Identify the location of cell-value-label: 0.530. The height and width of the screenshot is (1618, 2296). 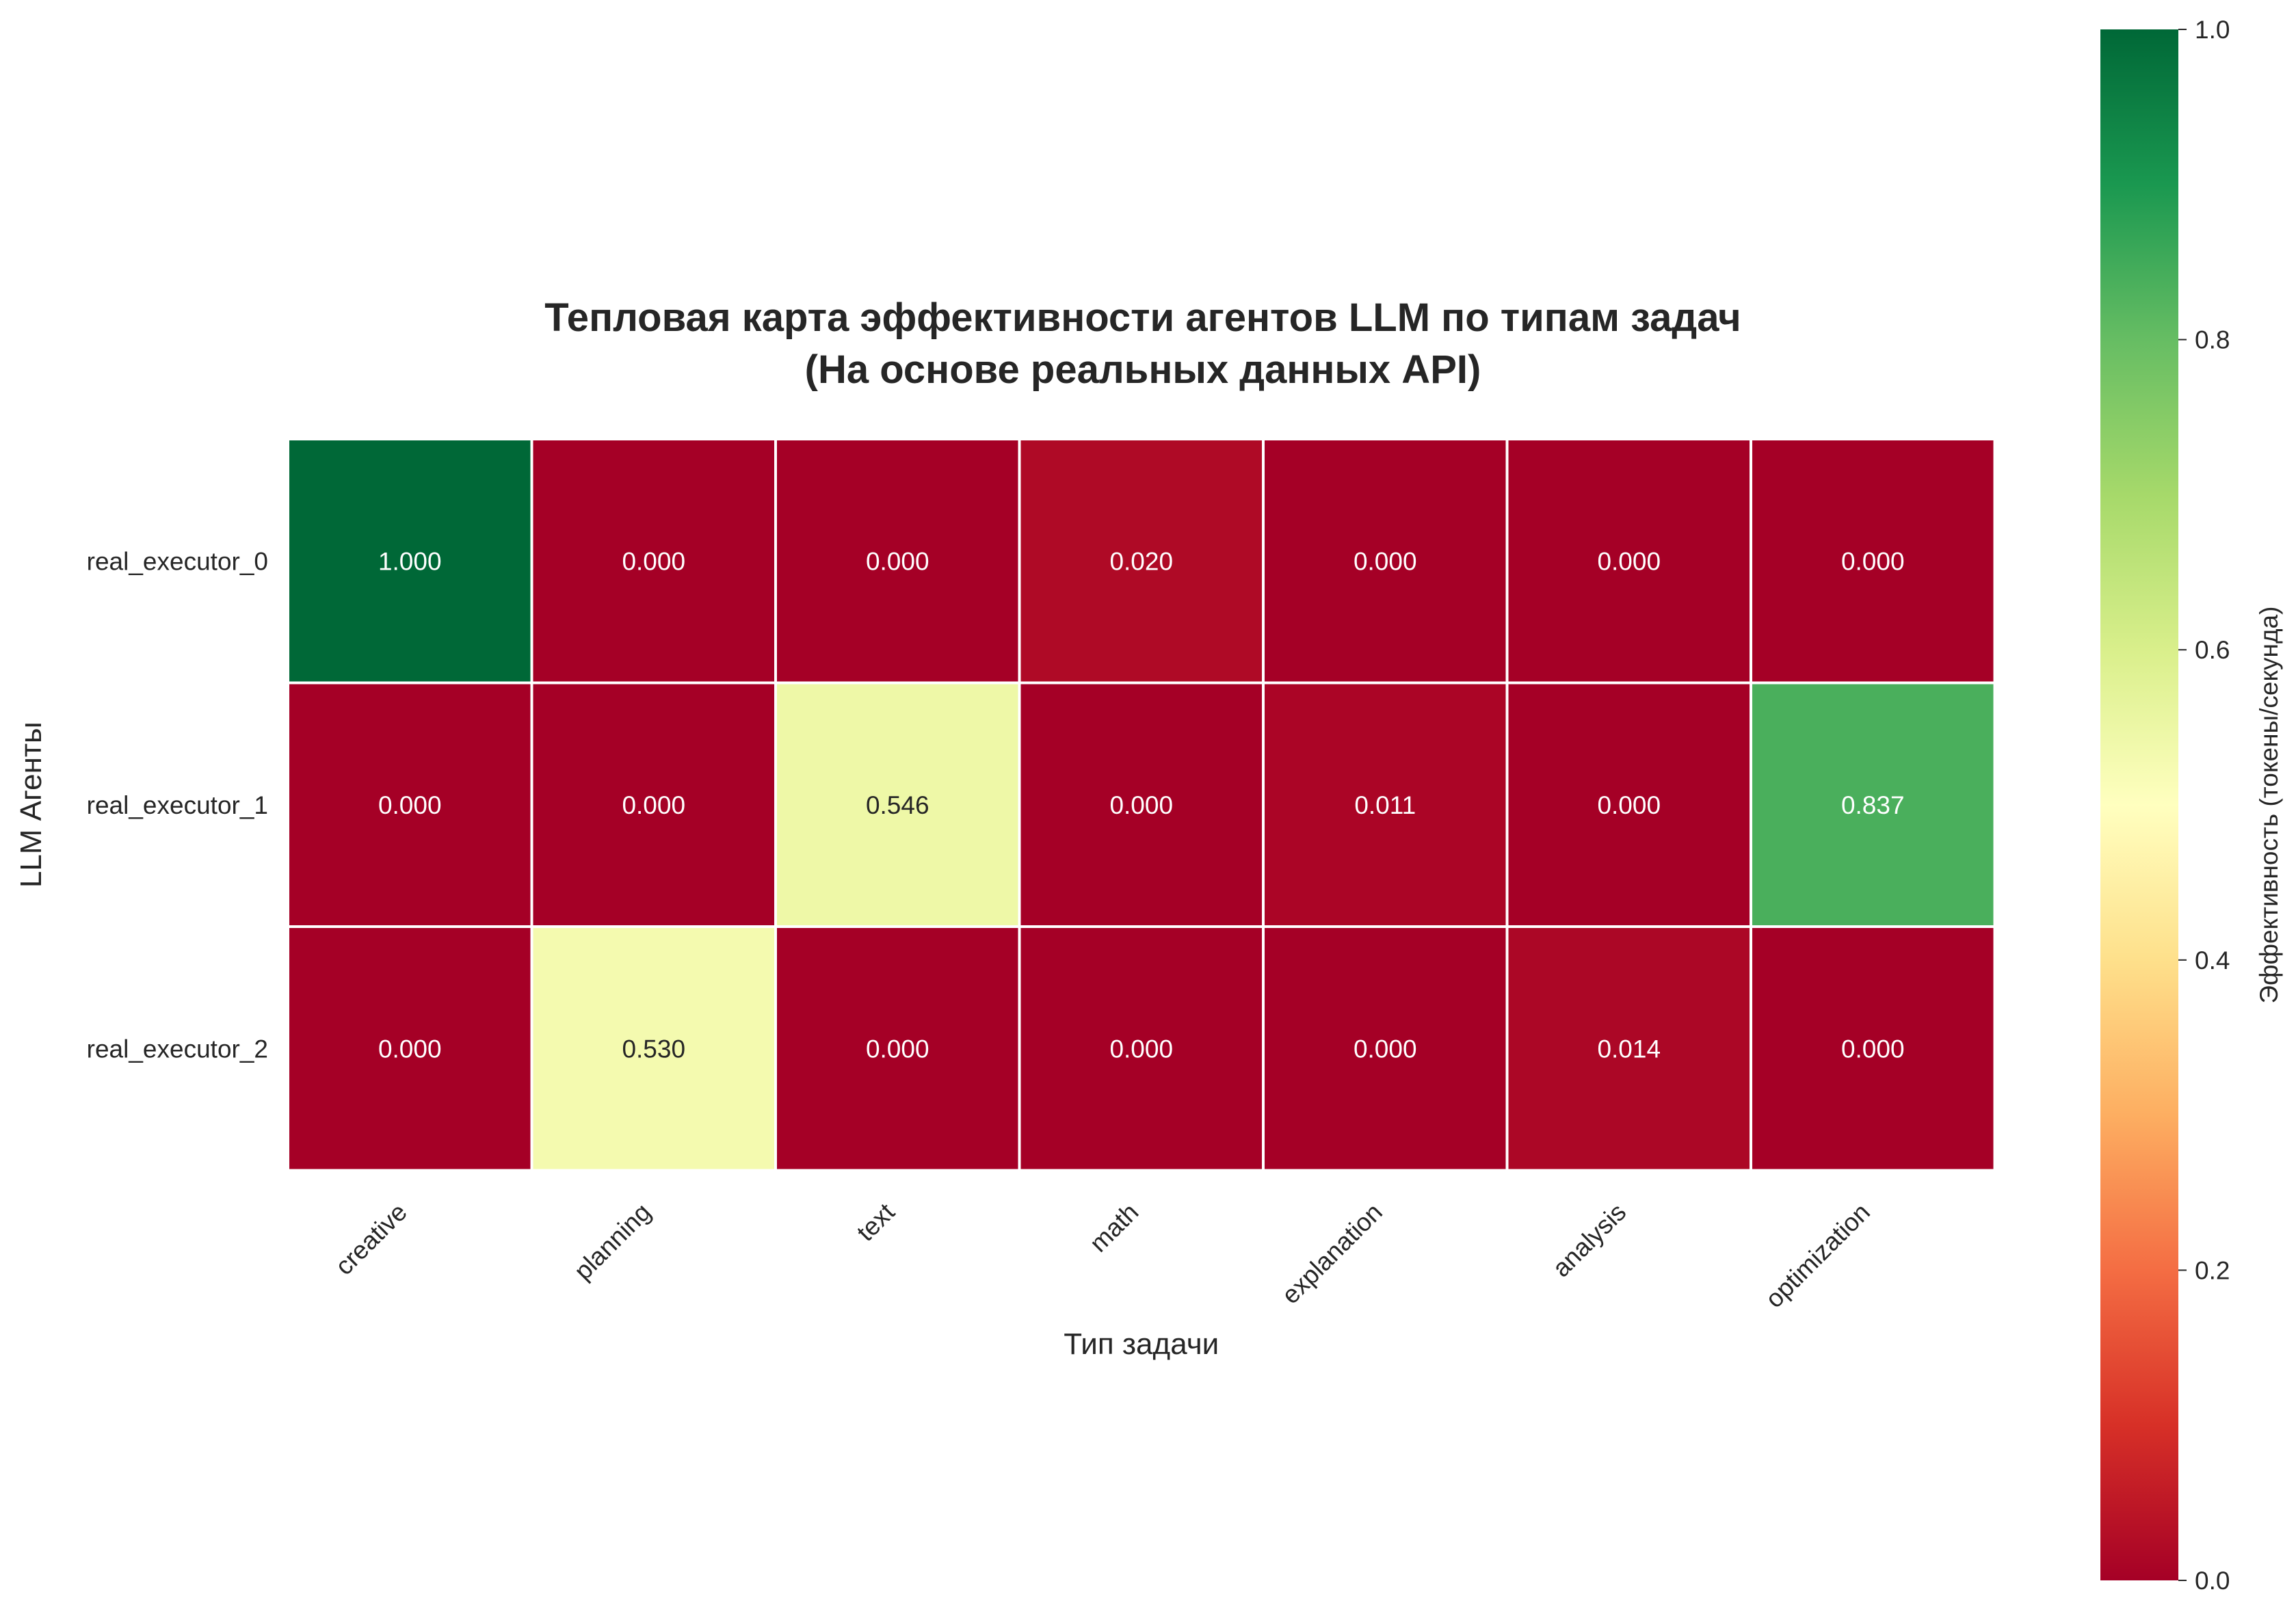
(653, 1049).